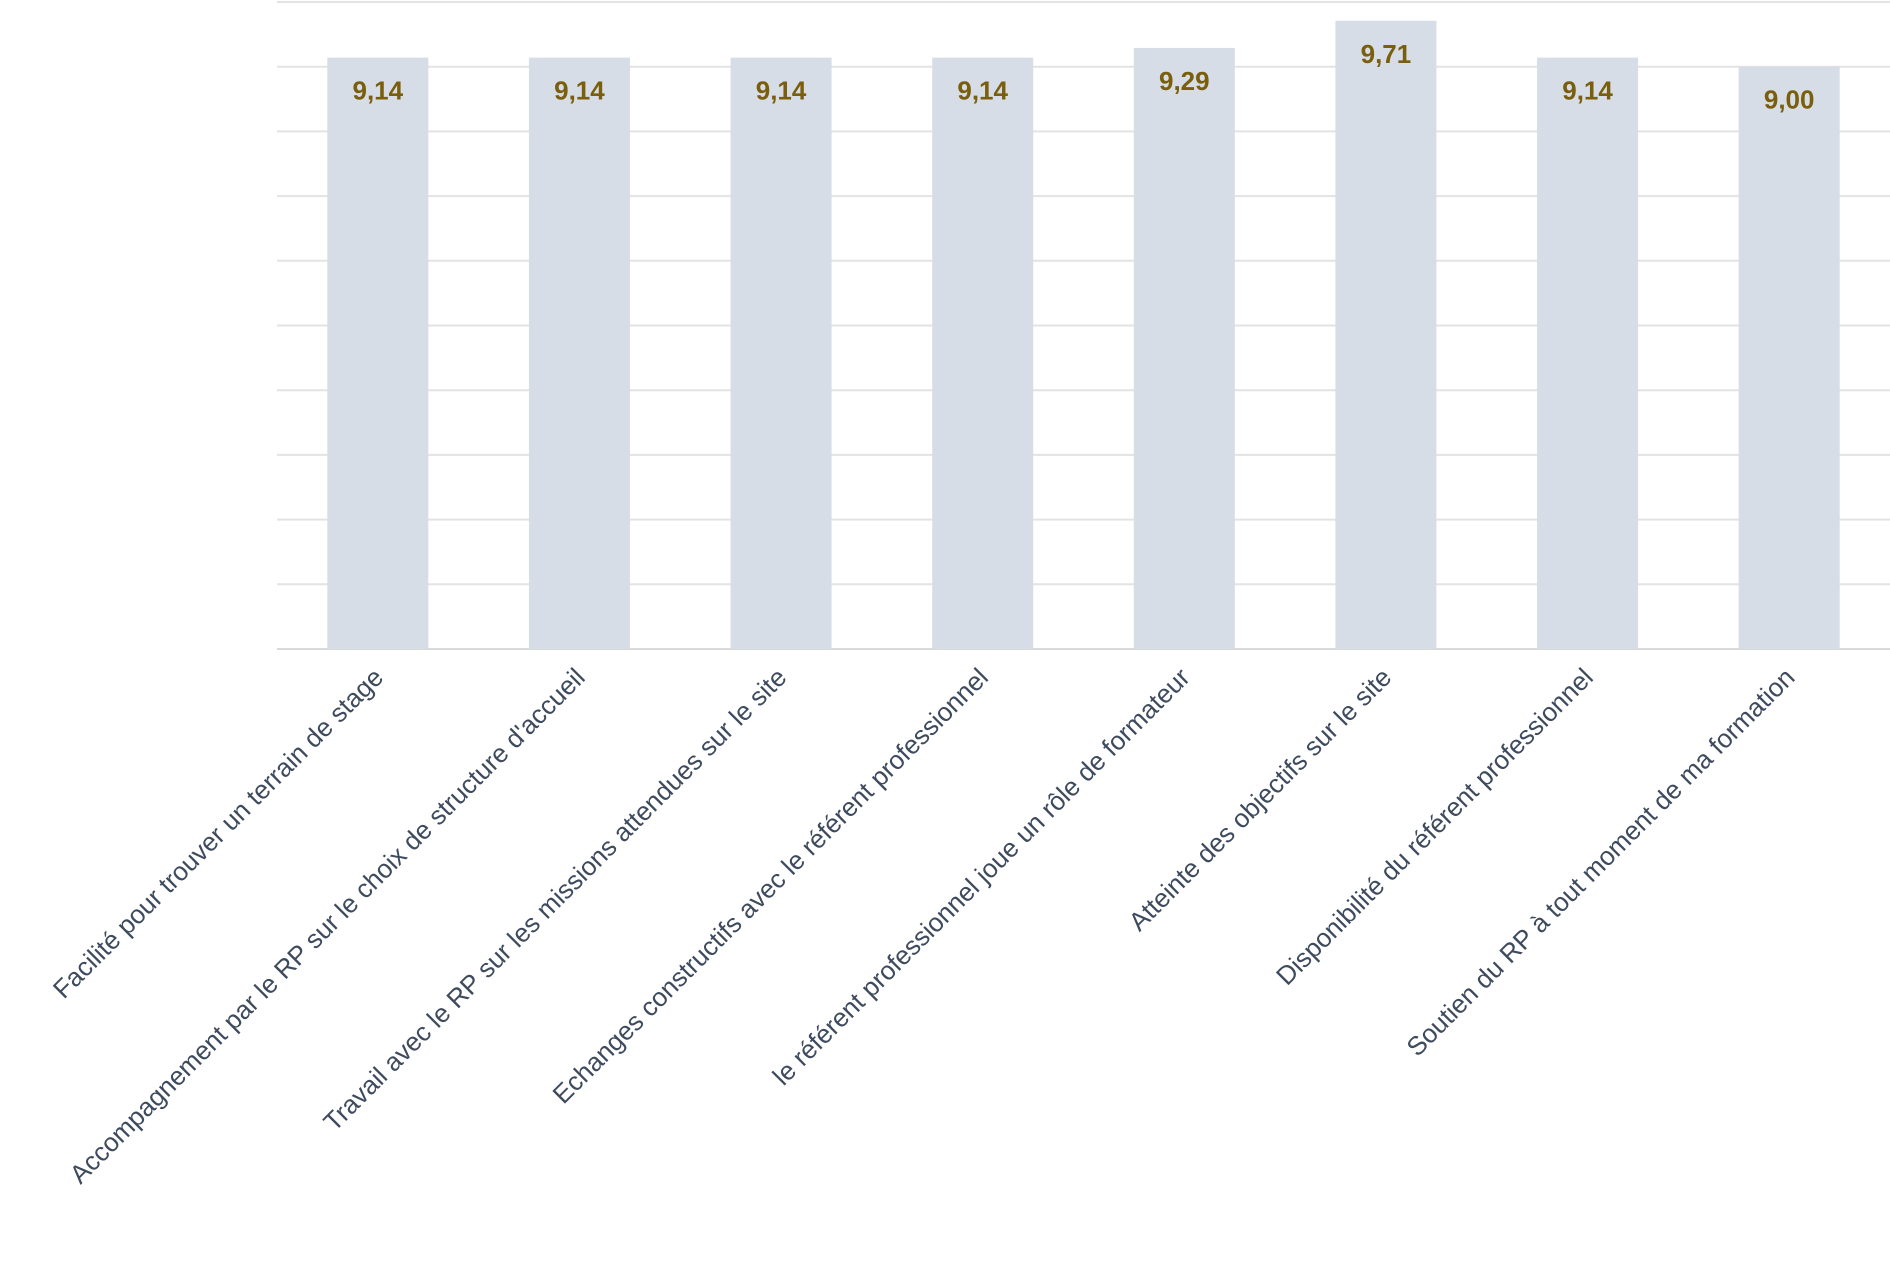 Image resolution: width=1890 pixels, height=1263 pixels. Describe the element at coordinates (1434, 826) in the screenshot. I see `category-label: Disponibilité du référent professionnel` at that location.